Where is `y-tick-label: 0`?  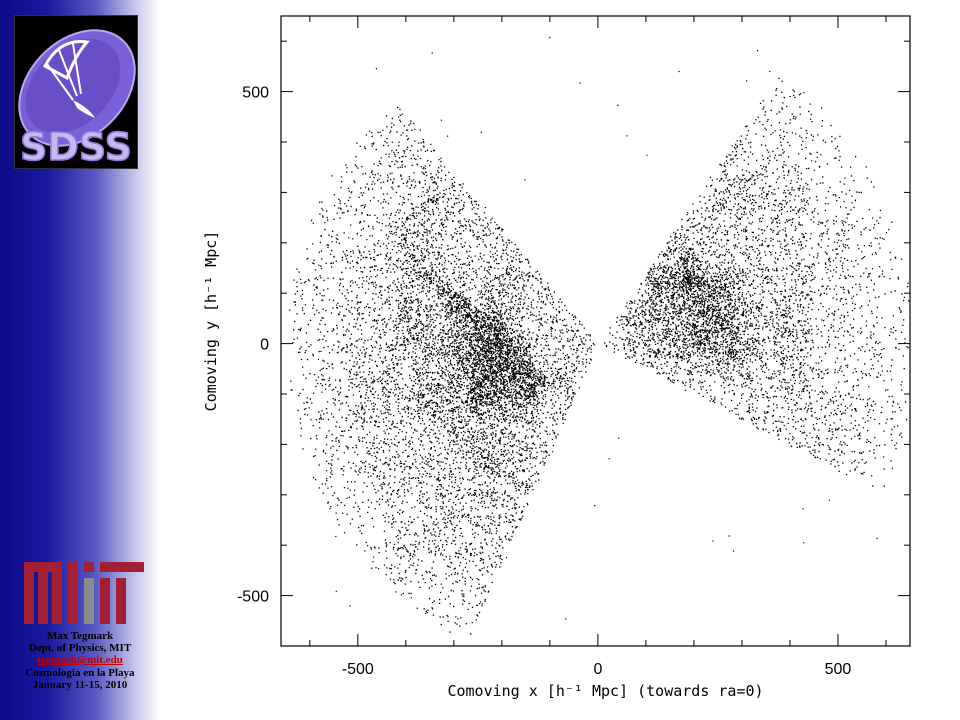
y-tick-label: 0 is located at coordinates (264, 345).